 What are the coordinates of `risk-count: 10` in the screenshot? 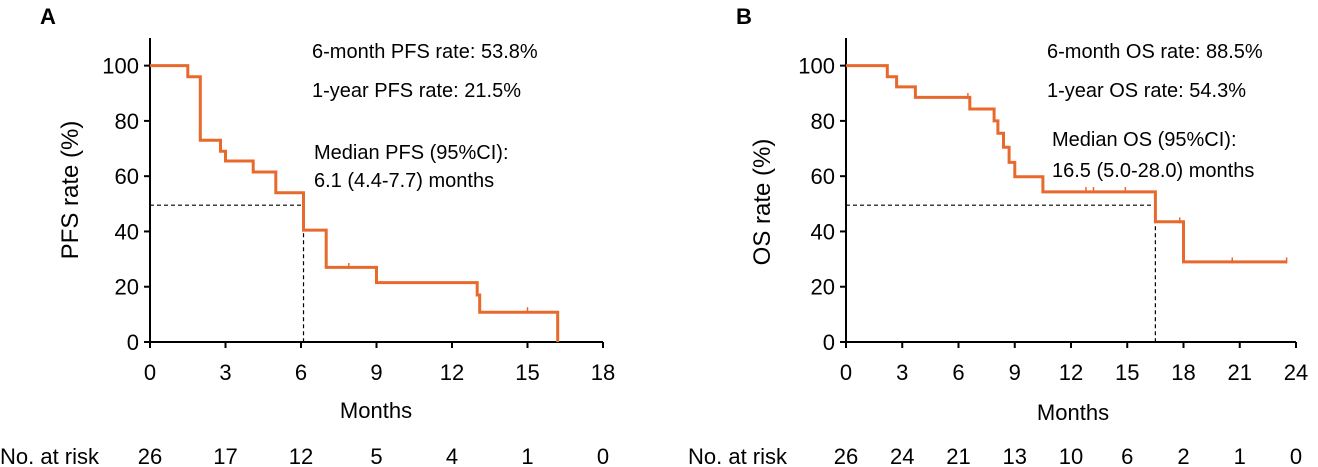 It's located at (1071, 455).